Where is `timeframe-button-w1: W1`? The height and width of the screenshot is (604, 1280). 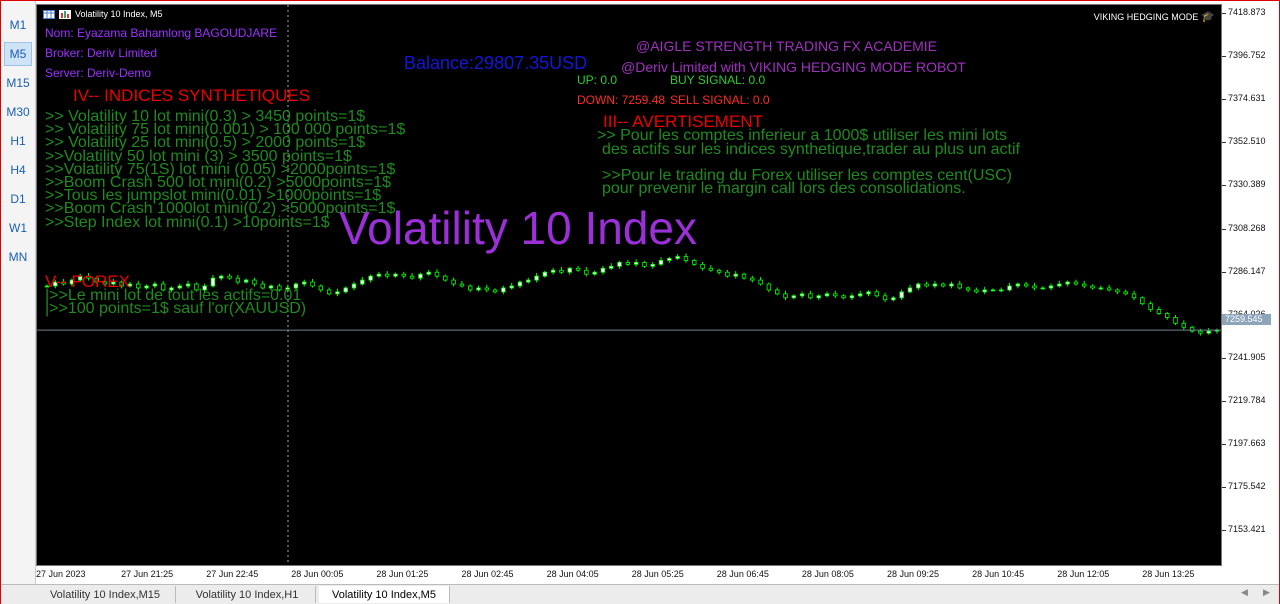 timeframe-button-w1: W1 is located at coordinates (18, 228).